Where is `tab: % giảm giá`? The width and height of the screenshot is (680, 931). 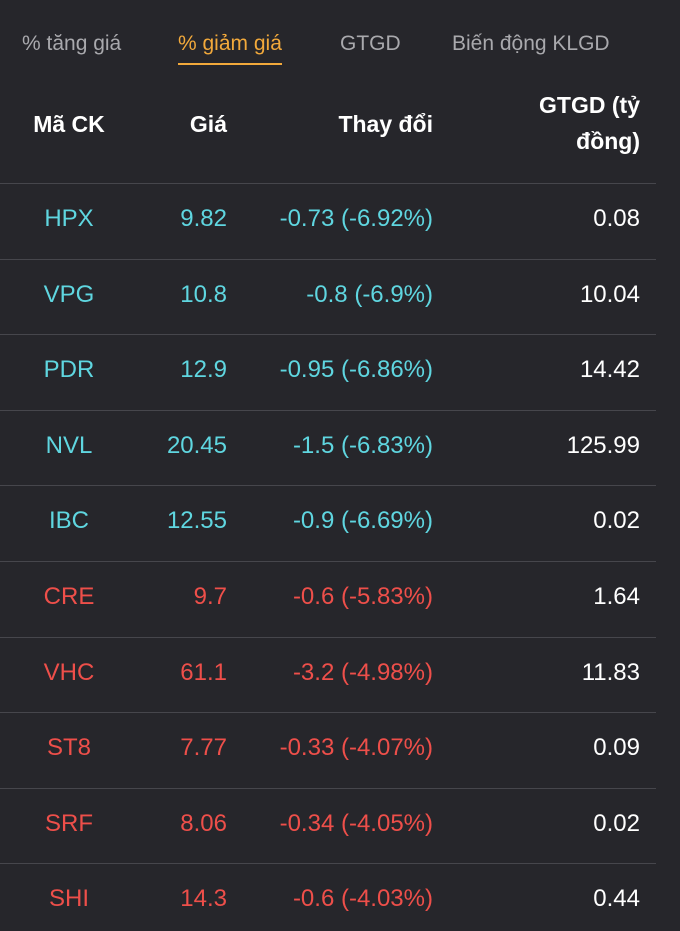 tab: % giảm giá is located at coordinates (230, 48).